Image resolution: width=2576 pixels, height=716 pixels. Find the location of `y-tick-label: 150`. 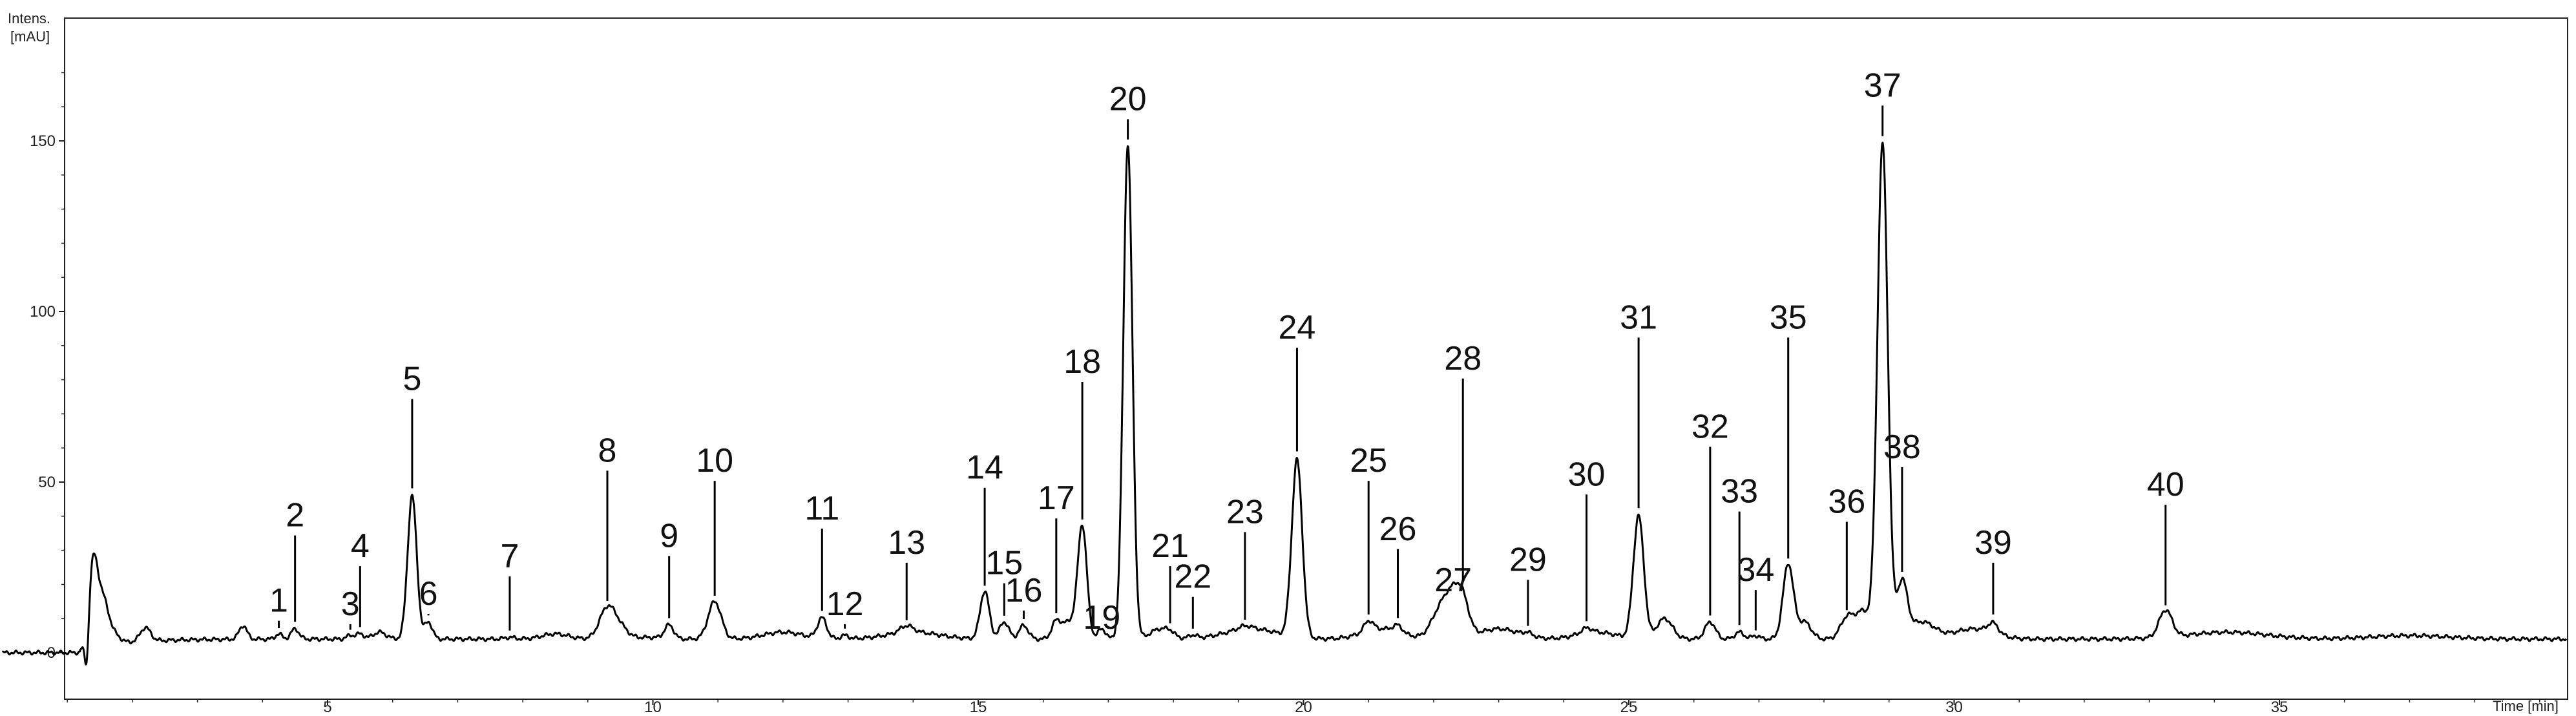

y-tick-label: 150 is located at coordinates (43, 141).